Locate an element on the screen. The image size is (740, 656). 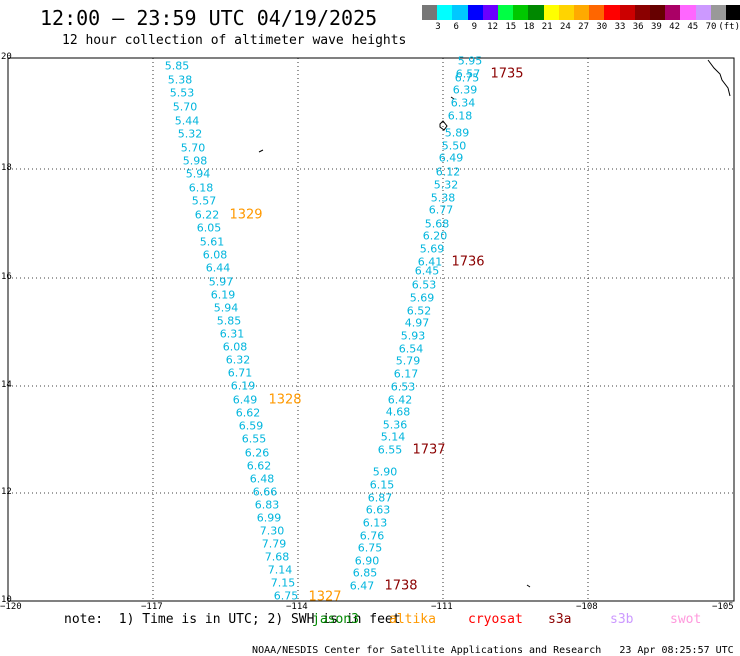
wave-height-value: 6.99 is located at coordinates (269, 518).